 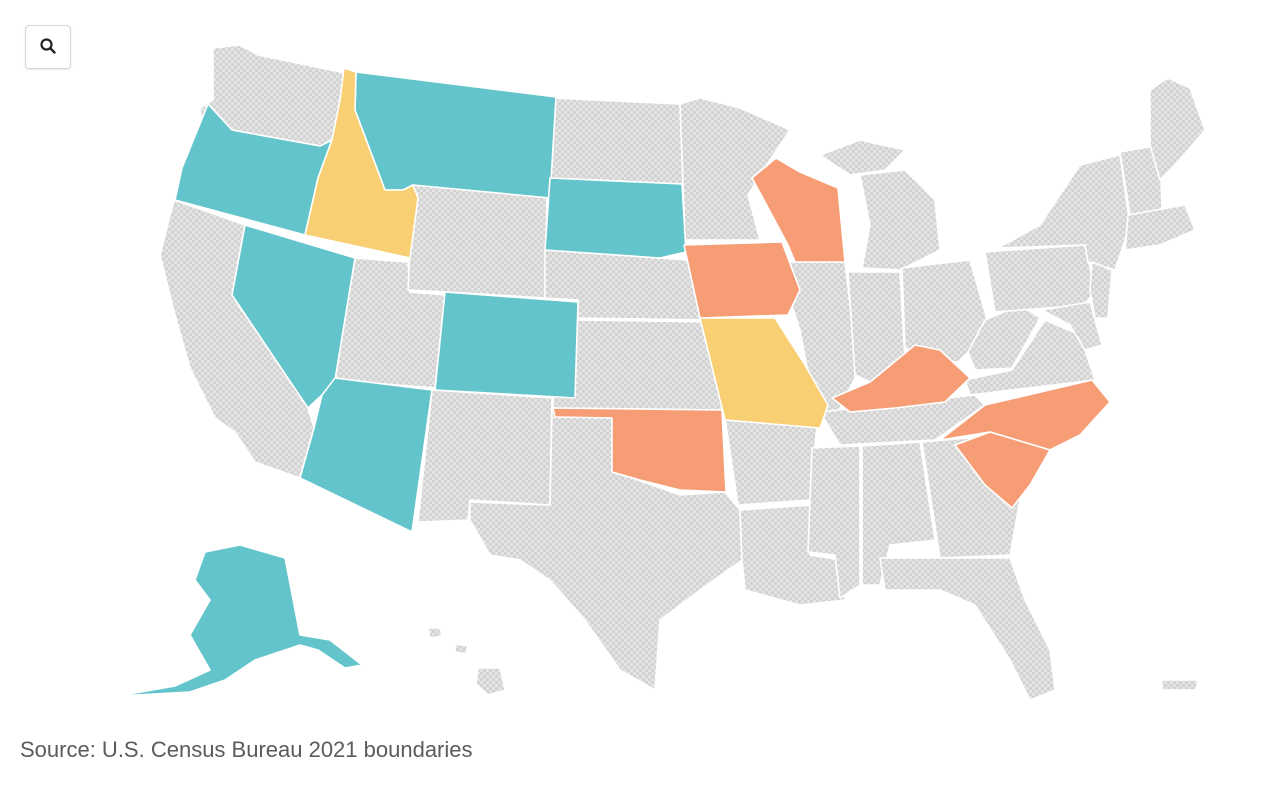 I want to click on search-icon, so click(x=48, y=47).